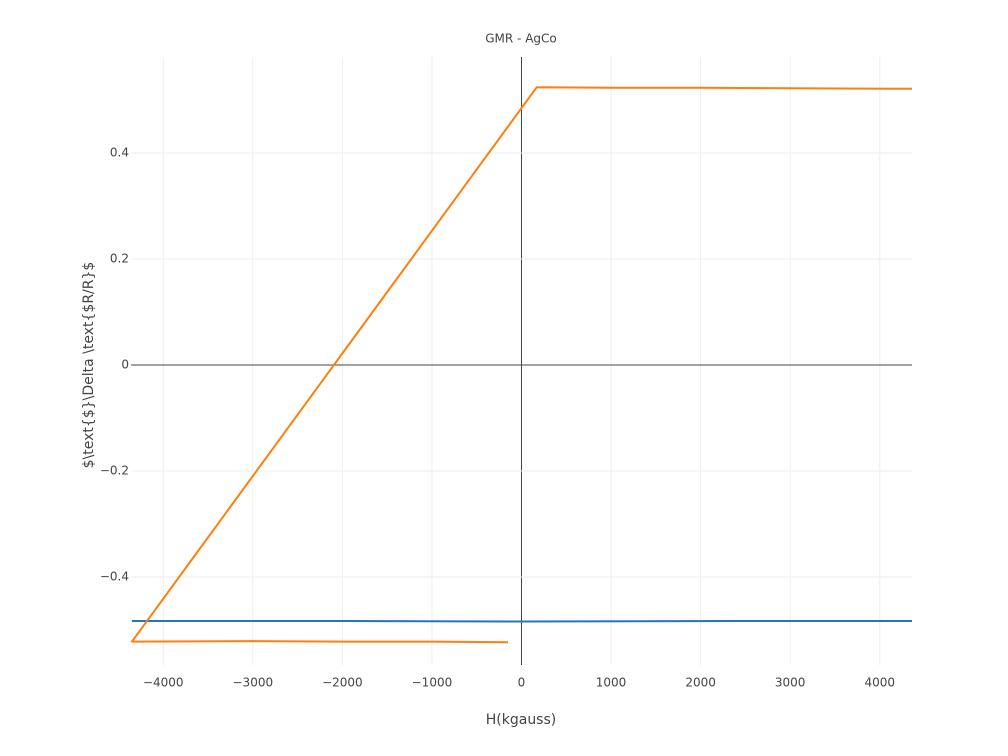 Image resolution: width=1008 pixels, height=756 pixels. Describe the element at coordinates (432, 683) in the screenshot. I see `x-tick-label: −1000` at that location.